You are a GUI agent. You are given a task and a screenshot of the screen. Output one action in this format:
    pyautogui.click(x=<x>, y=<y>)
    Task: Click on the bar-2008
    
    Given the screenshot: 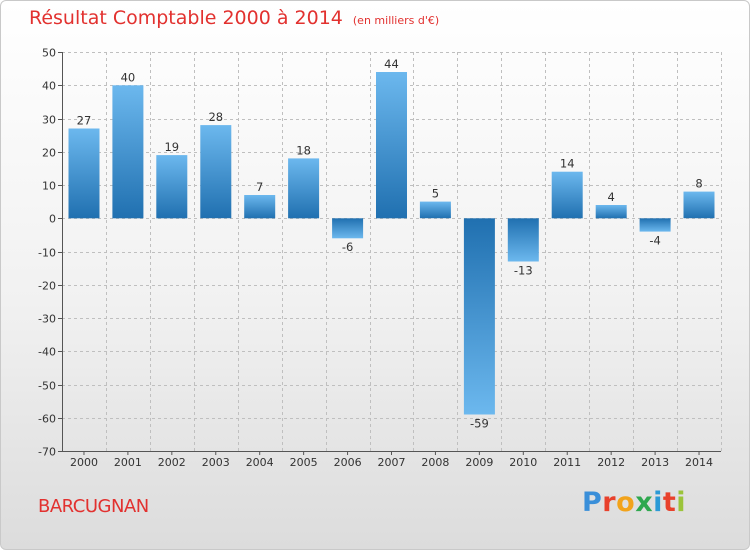 What is the action you would take?
    pyautogui.click(x=435, y=210)
    